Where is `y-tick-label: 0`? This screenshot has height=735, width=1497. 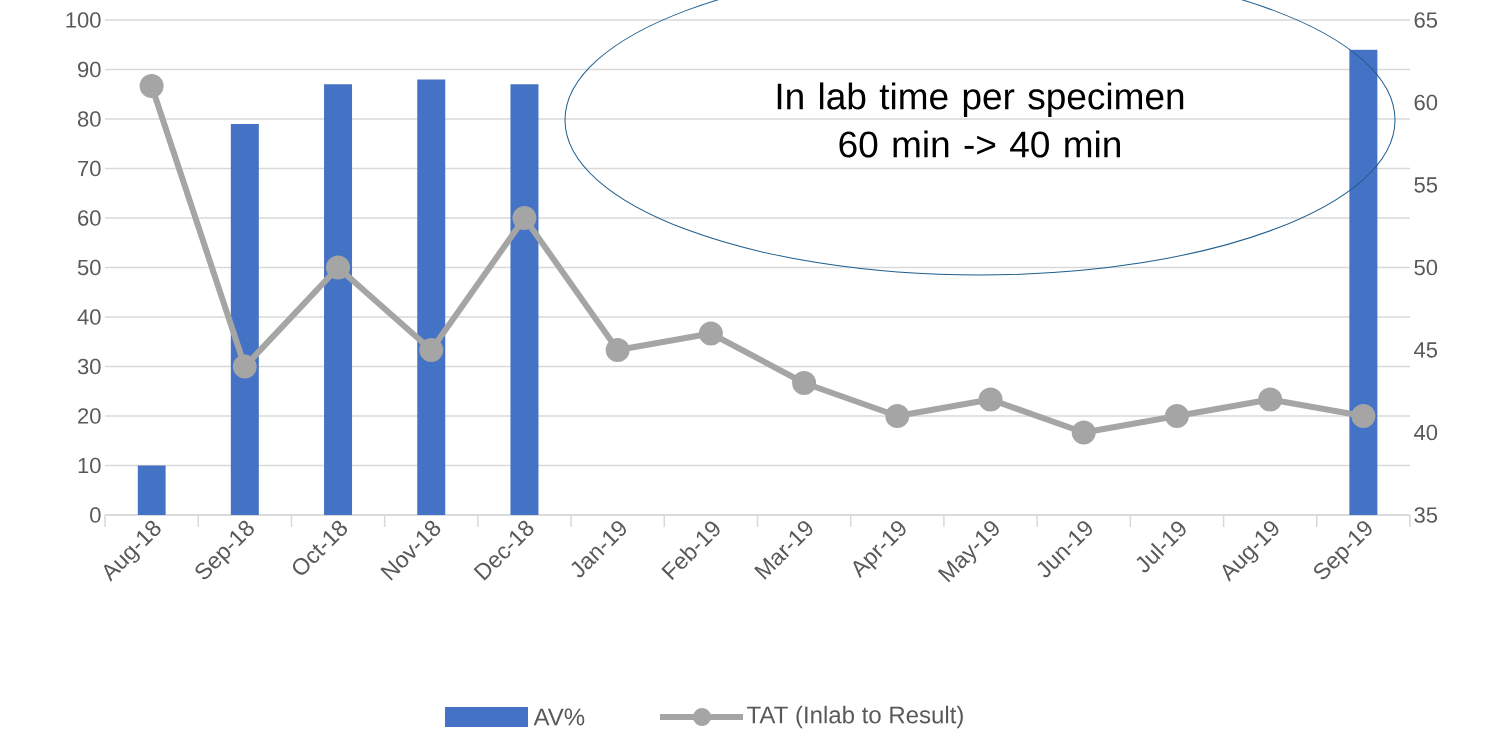
y-tick-label: 0 is located at coordinates (95, 515).